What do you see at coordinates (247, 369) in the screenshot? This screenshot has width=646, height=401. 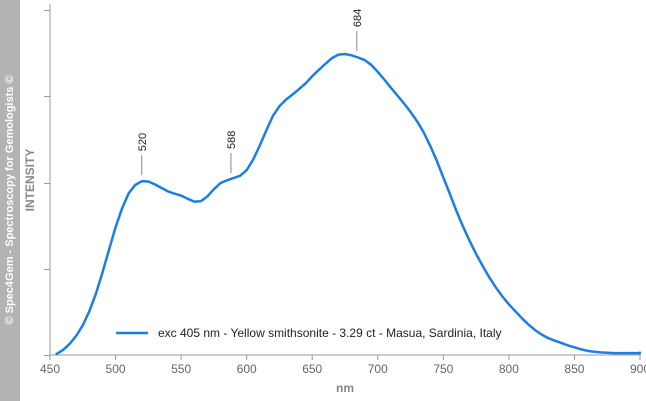 I see `x-tick-label: 600` at bounding box center [247, 369].